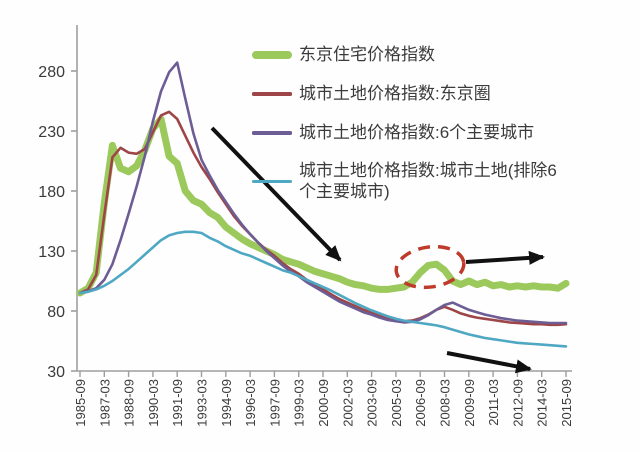 The image size is (640, 452). What do you see at coordinates (542, 403) in the screenshot?
I see `x-tick-label: 2014-03` at bounding box center [542, 403].